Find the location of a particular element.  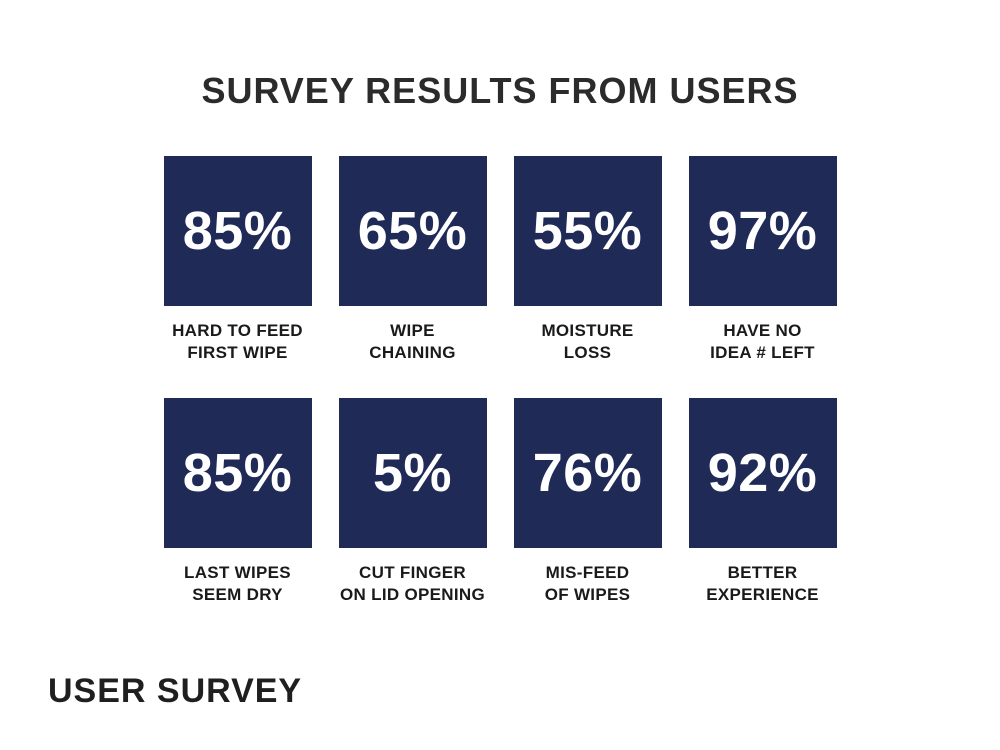

stat-tile: 97% is located at coordinates (762, 231).